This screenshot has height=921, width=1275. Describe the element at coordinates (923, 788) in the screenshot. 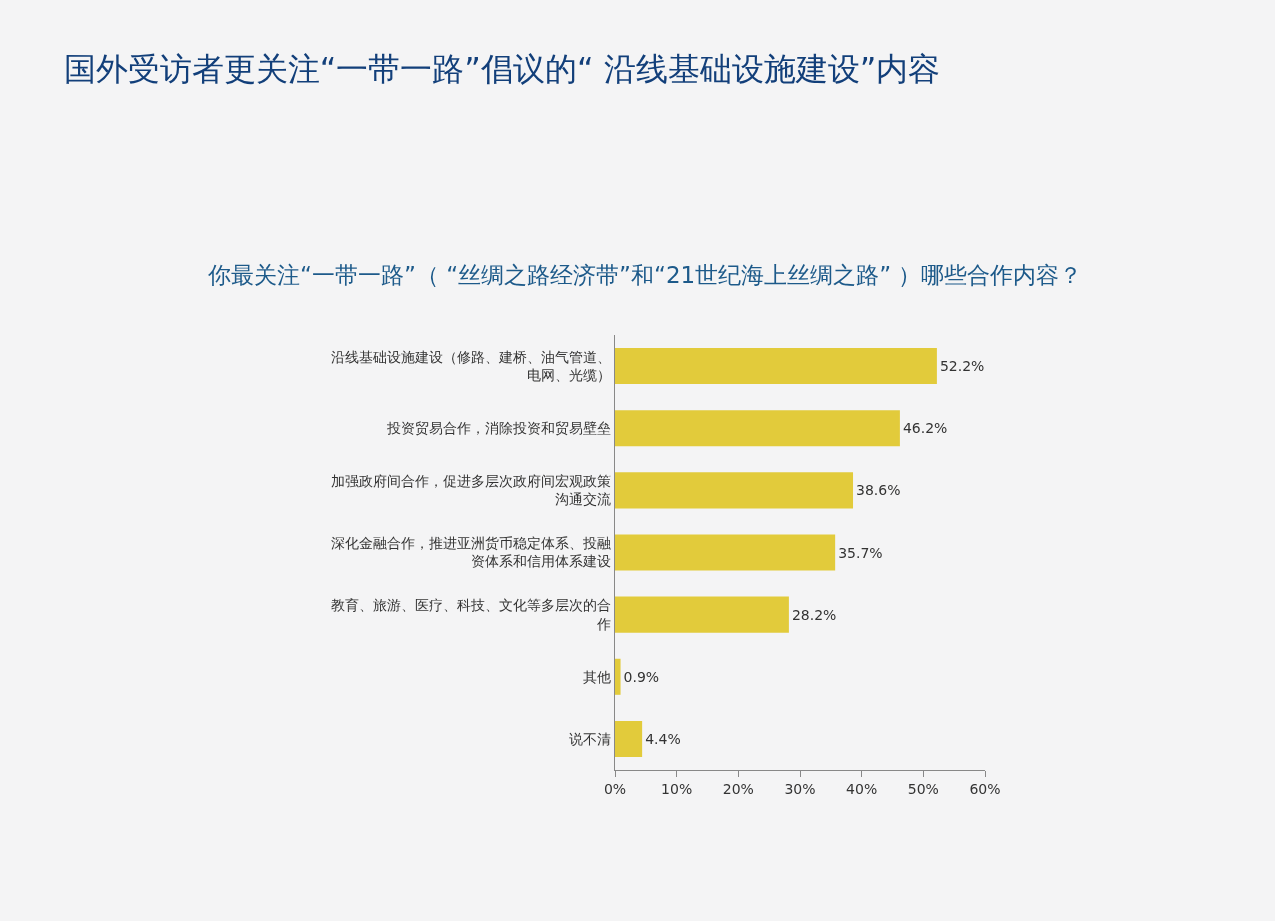

I see `x-tick-label: 50%` at that location.